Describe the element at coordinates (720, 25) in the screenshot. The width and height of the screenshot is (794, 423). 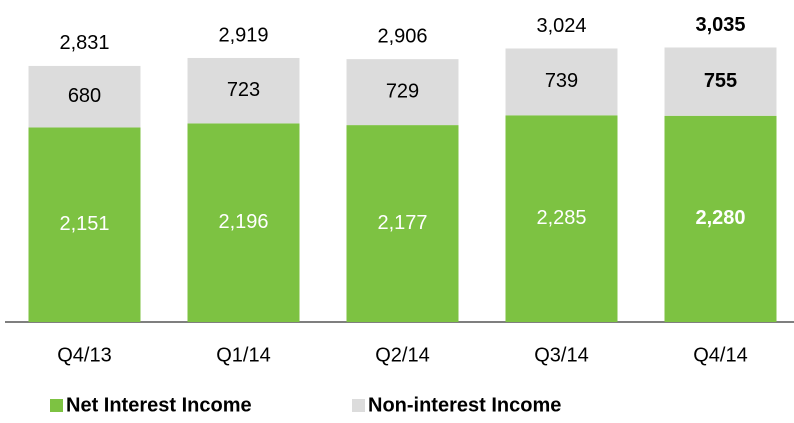
I see `total-label: 3,035` at that location.